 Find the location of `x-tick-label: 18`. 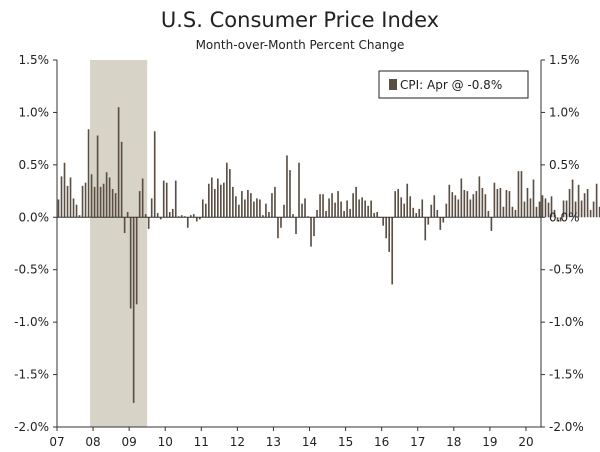

x-tick-label: 18 is located at coordinates (453, 442).